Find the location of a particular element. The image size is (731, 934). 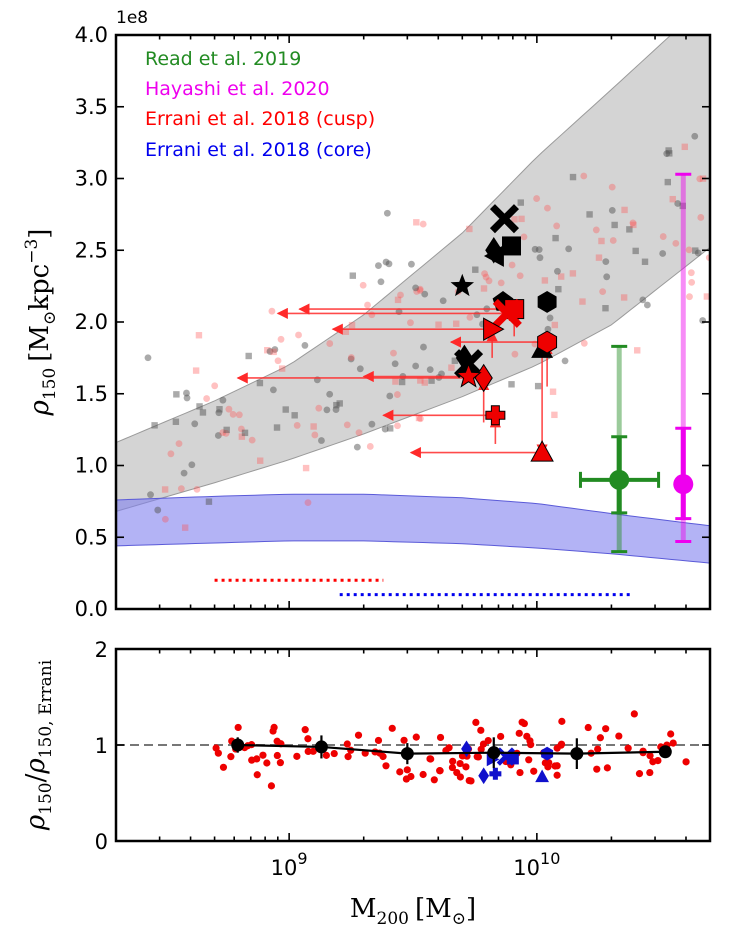

x-axis-label: M200 [M⊙] is located at coordinates (413, 911).